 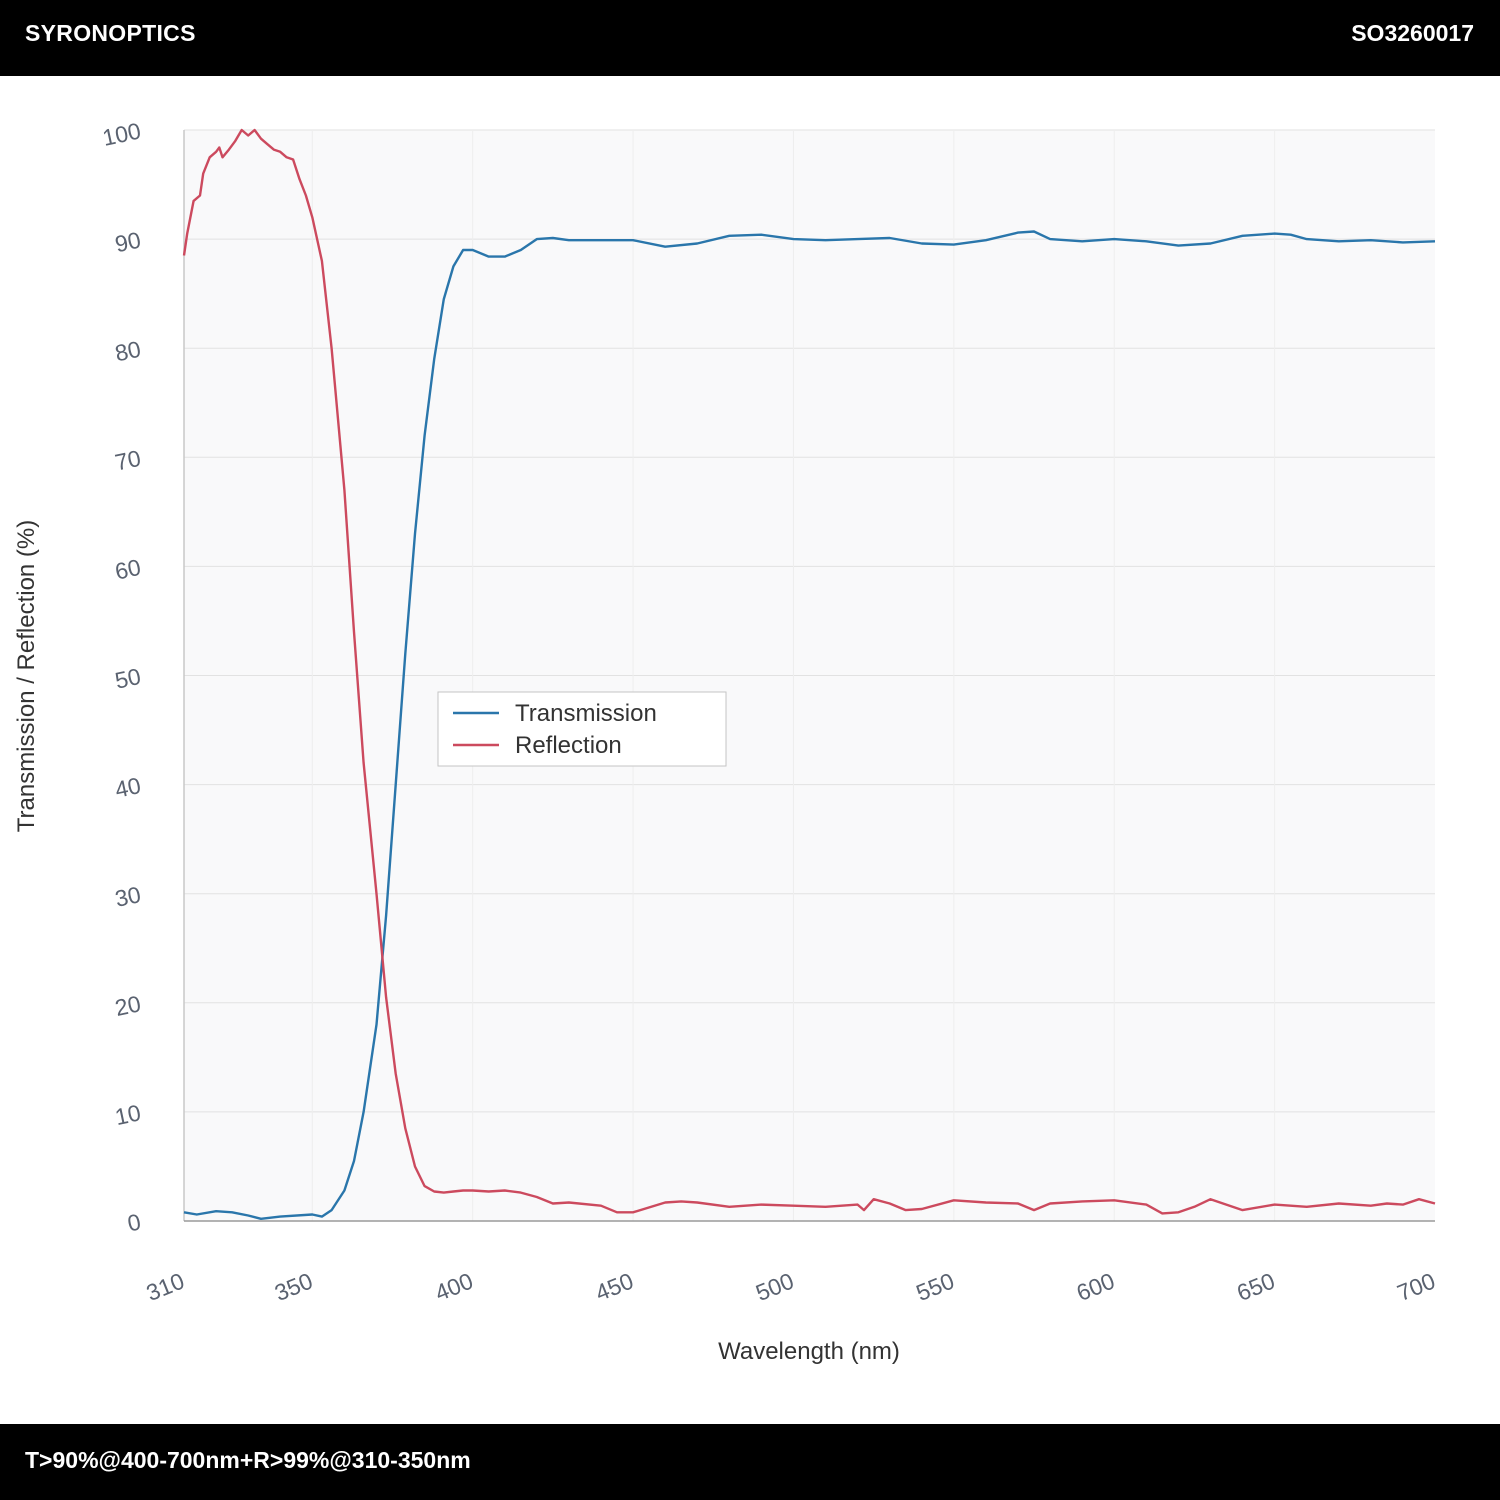 I want to click on x-tick-label: 600, so click(x=1095, y=1287).